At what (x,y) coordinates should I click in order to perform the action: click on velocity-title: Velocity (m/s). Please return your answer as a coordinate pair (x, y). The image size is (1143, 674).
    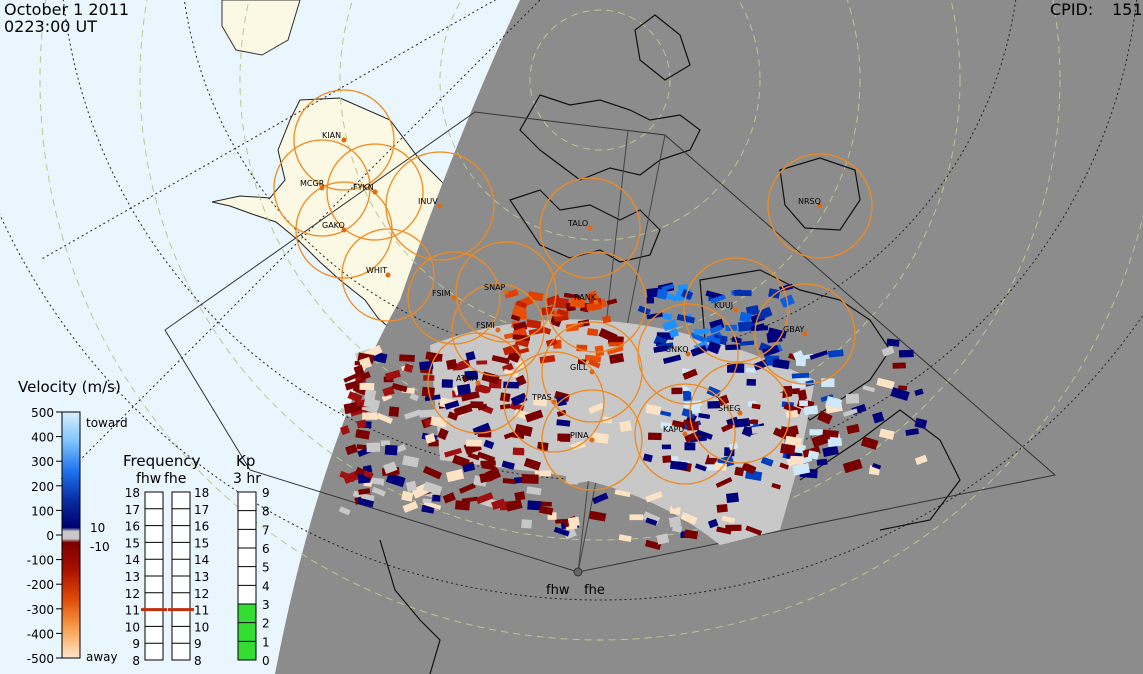
    Looking at the image, I should click on (69, 387).